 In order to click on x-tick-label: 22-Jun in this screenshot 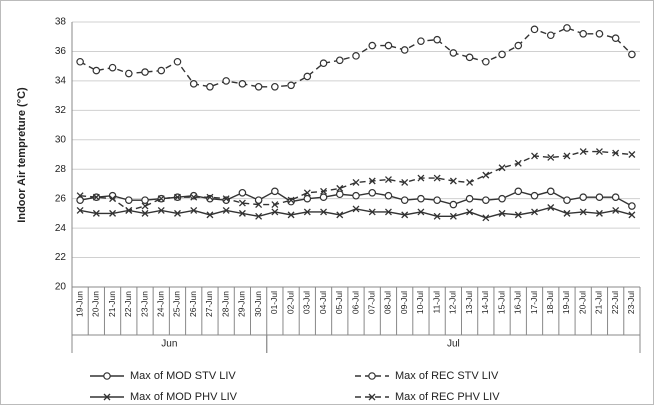, I will do `click(128, 304)`.